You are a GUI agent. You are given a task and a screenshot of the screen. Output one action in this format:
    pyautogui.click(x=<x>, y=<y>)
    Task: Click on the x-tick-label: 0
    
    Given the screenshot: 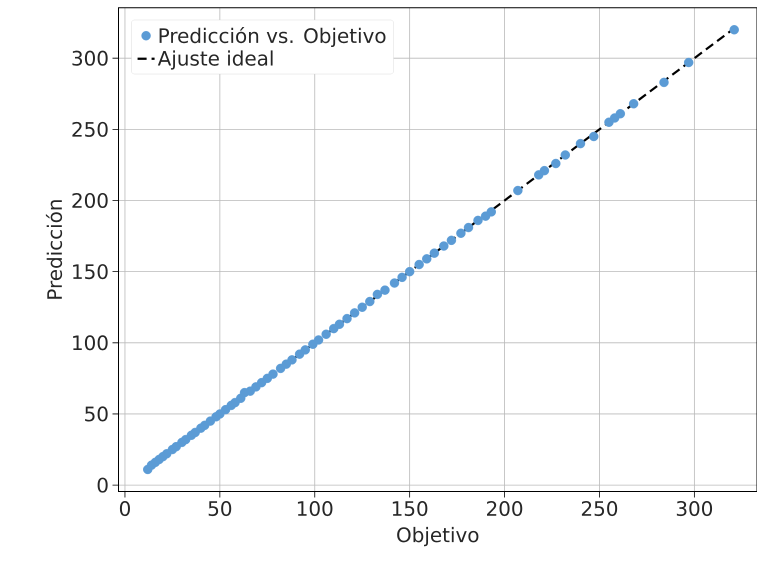 What is the action you would take?
    pyautogui.click(x=125, y=508)
    